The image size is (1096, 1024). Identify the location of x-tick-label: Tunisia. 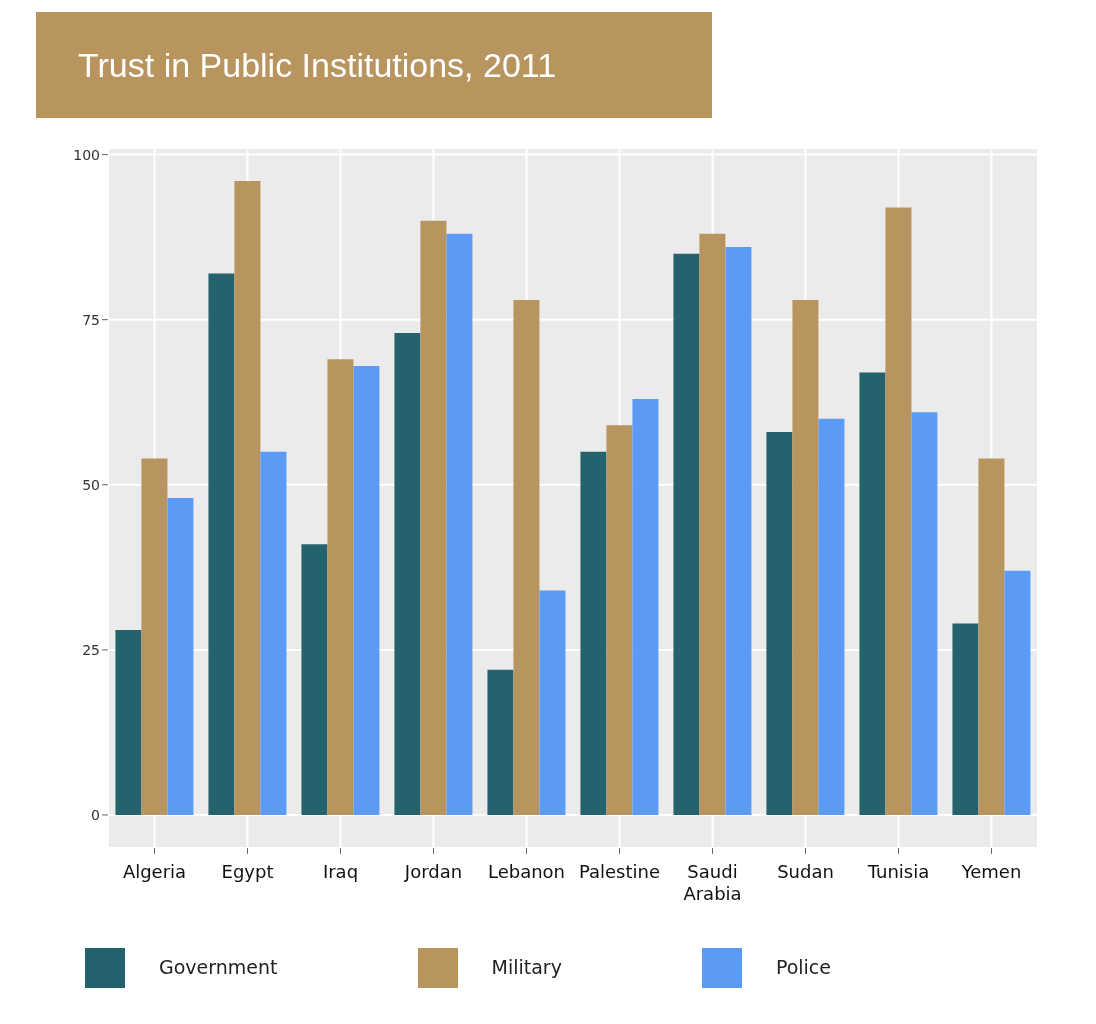
(898, 871).